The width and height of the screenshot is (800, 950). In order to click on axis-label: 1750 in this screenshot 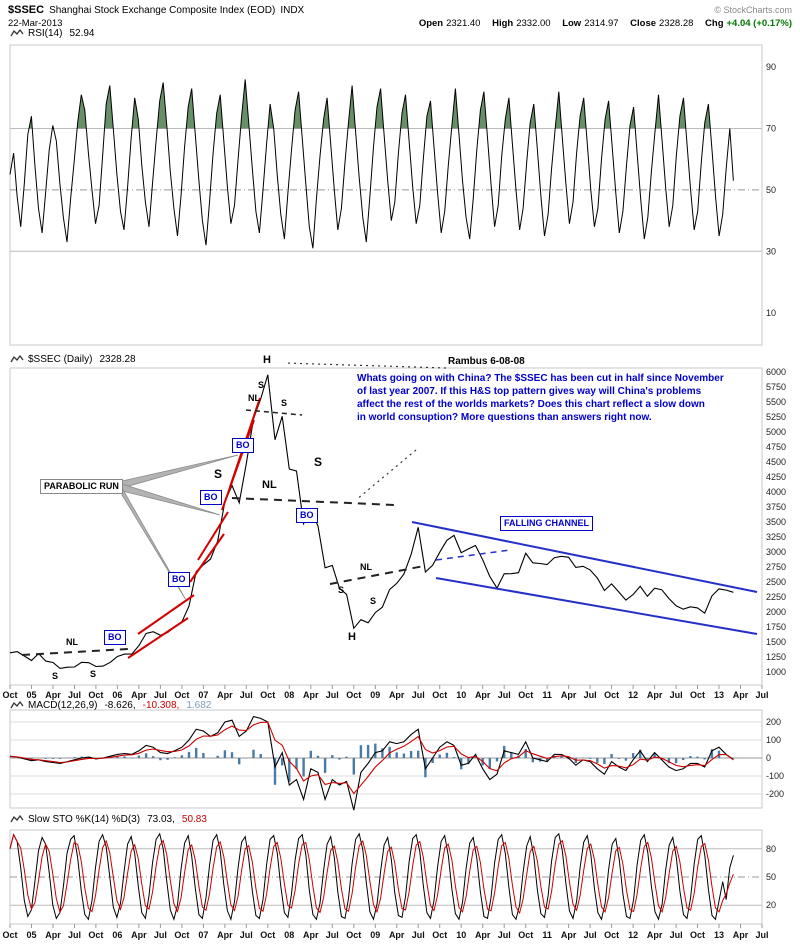, I will do `click(776, 627)`.